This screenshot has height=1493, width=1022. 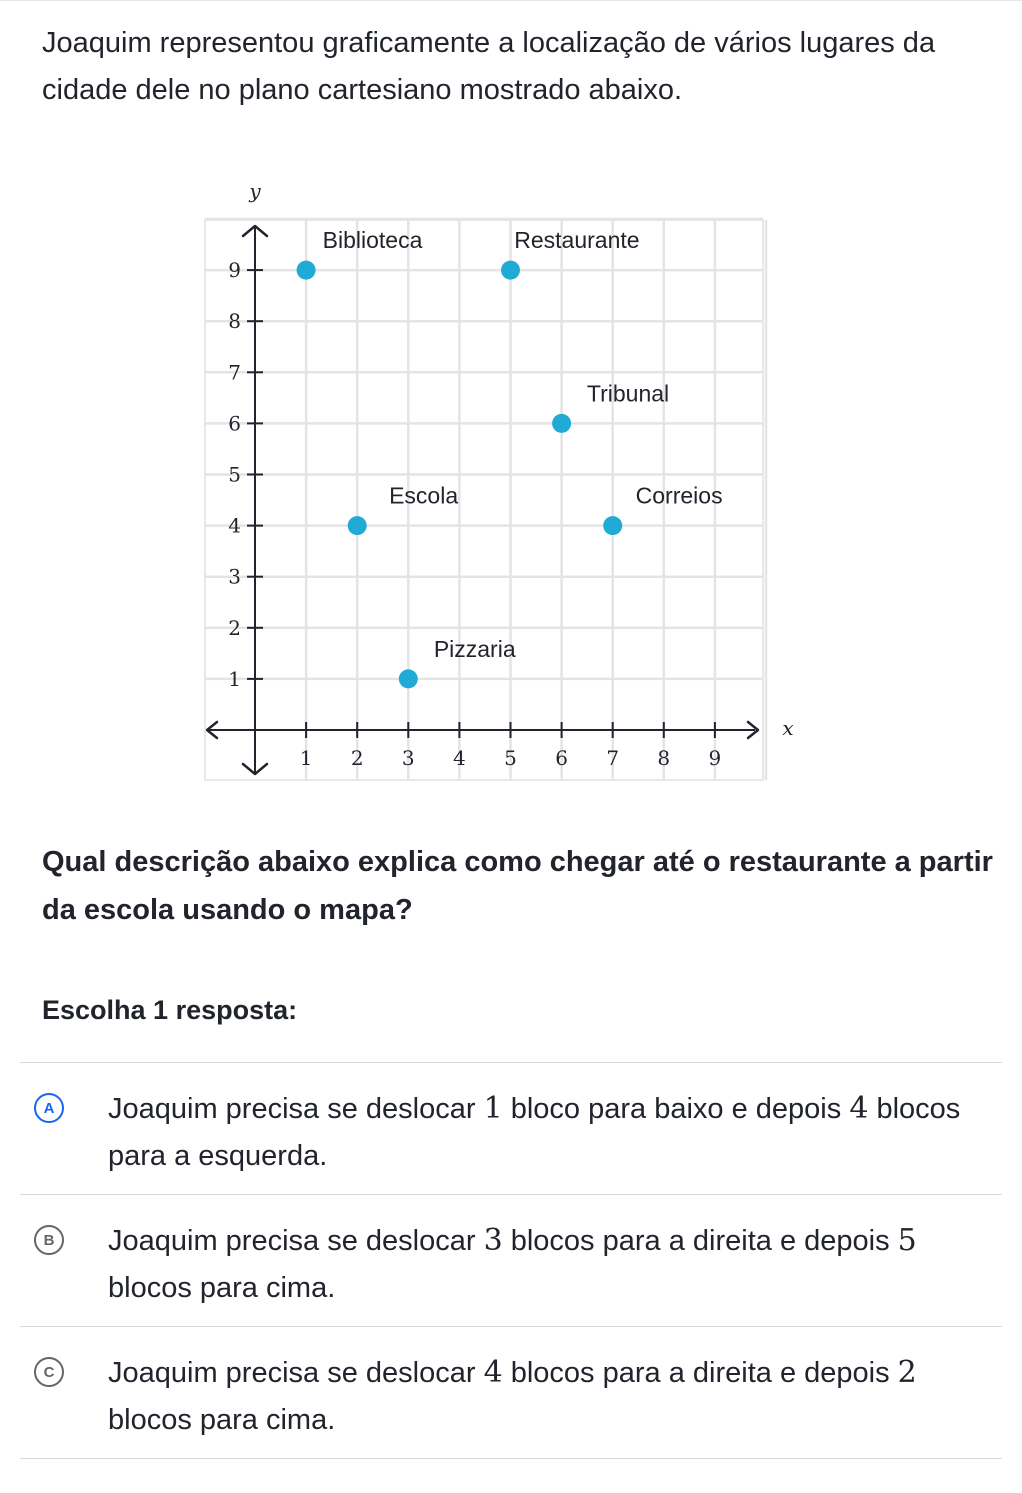 What do you see at coordinates (234, 577) in the screenshot?
I see `y-tick-label: 3` at bounding box center [234, 577].